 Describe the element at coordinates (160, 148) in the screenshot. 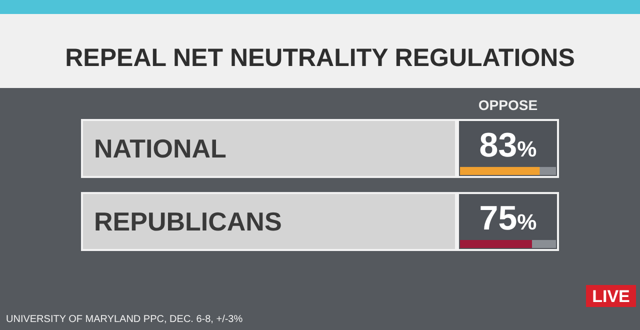

I see `y-tick-label: NATIONAL` at that location.